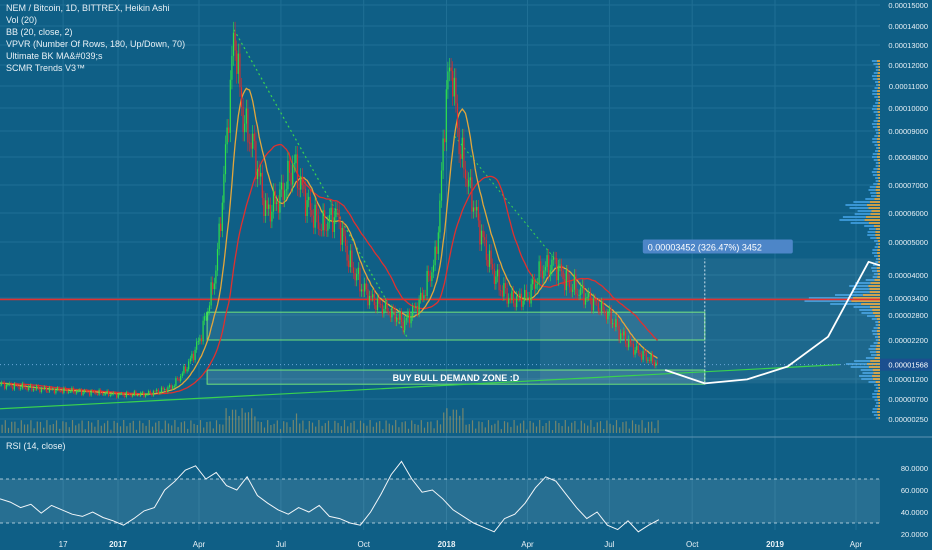  What do you see at coordinates (914, 534) in the screenshot?
I see `rsi-tick-label: 20.0000` at bounding box center [914, 534].